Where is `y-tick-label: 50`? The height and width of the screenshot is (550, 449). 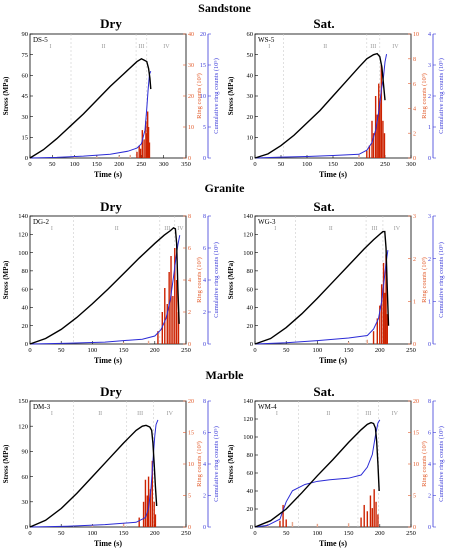 y-tick-label: 50 is located at coordinates (250, 55).